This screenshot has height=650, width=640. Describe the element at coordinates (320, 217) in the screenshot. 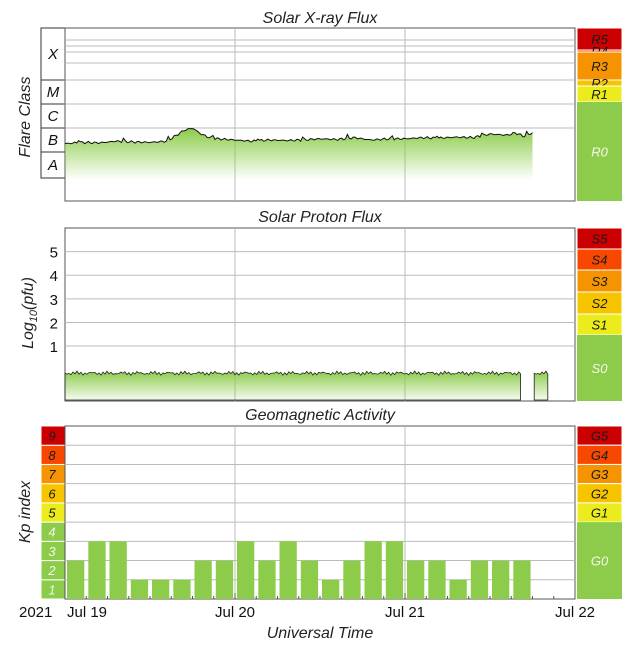

I see `proton-title: Solar Proton Flux` at that location.